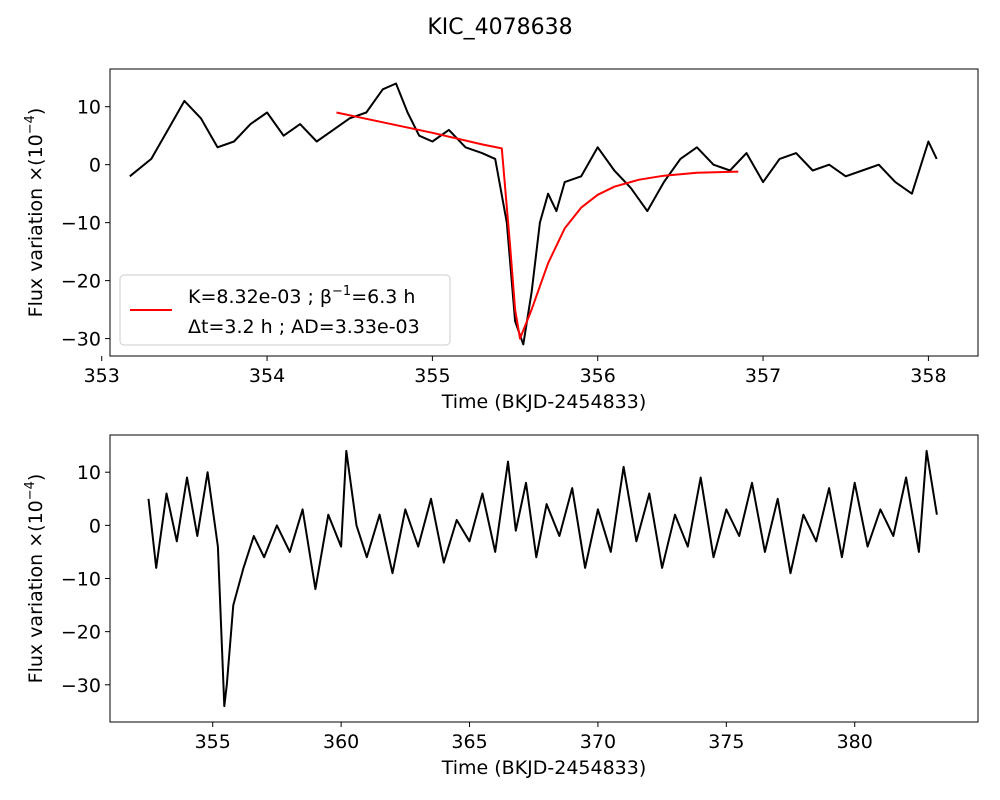  Describe the element at coordinates (36, 111) in the screenshot. I see `top-y-axis-label-close: )` at that location.